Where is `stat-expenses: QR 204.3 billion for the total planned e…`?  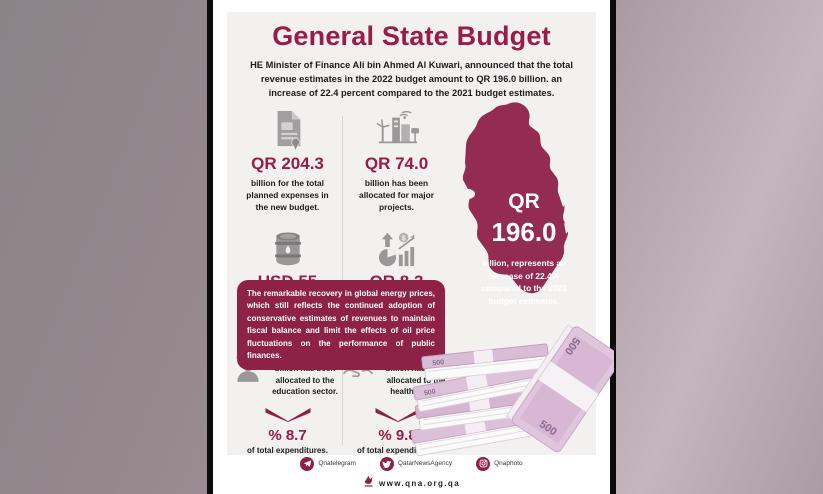
stat-expenses: QR 204.3 billion for the total planned e… is located at coordinates (287, 161).